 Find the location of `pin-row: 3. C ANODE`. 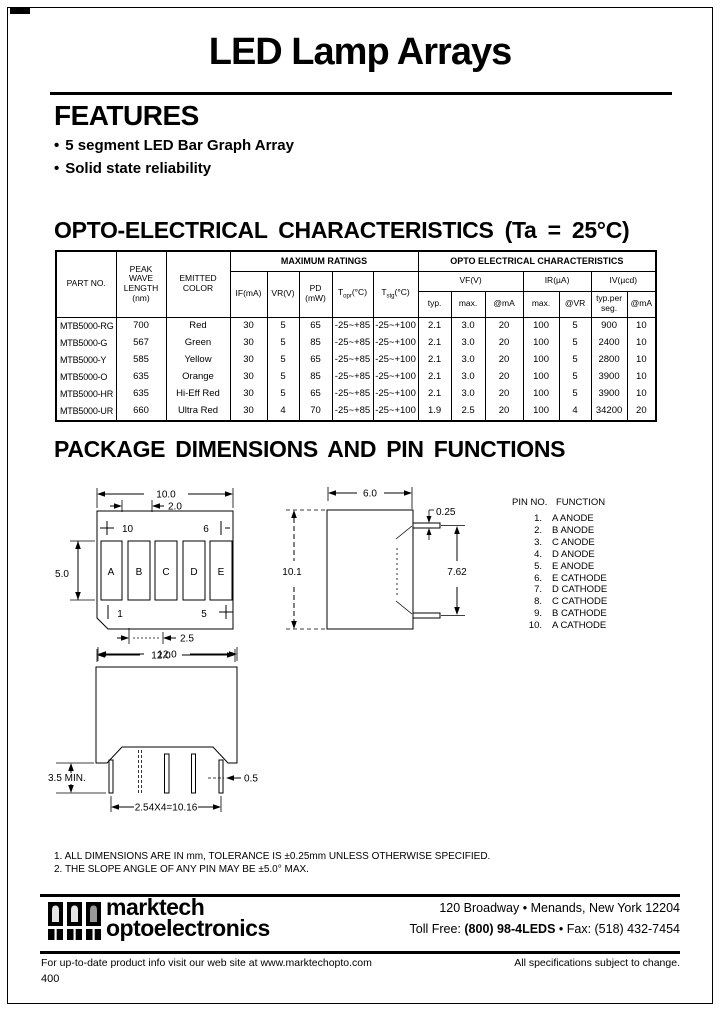

pin-row: 3. C ANODE is located at coordinates (597, 543).